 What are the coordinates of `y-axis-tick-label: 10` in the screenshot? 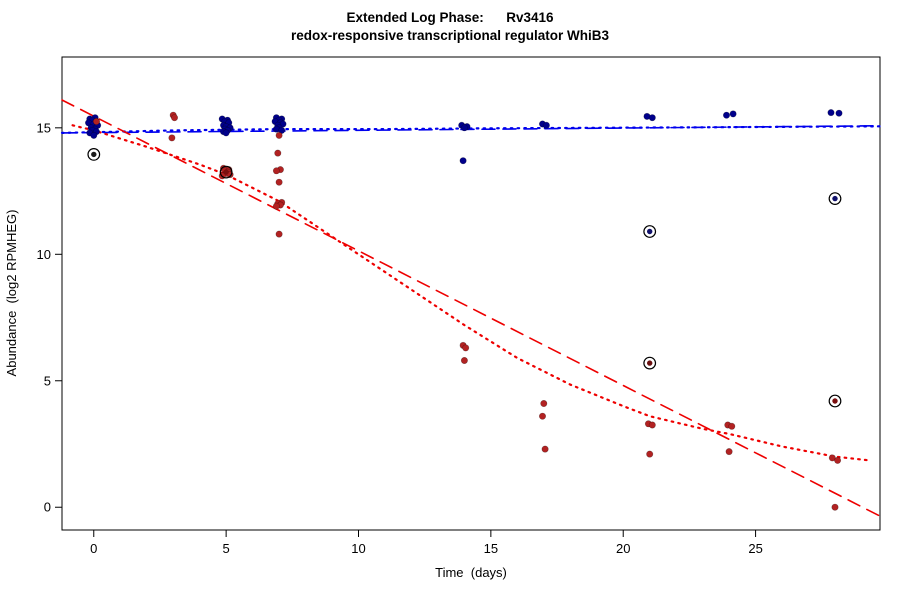 It's located at (44, 254).